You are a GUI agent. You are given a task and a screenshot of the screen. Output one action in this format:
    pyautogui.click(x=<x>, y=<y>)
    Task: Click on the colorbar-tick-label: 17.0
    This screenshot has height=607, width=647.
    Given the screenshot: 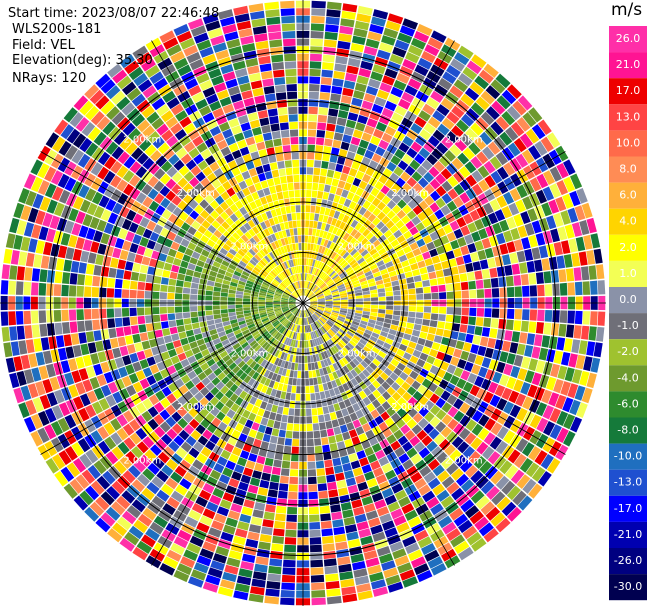 What is the action you would take?
    pyautogui.click(x=628, y=90)
    